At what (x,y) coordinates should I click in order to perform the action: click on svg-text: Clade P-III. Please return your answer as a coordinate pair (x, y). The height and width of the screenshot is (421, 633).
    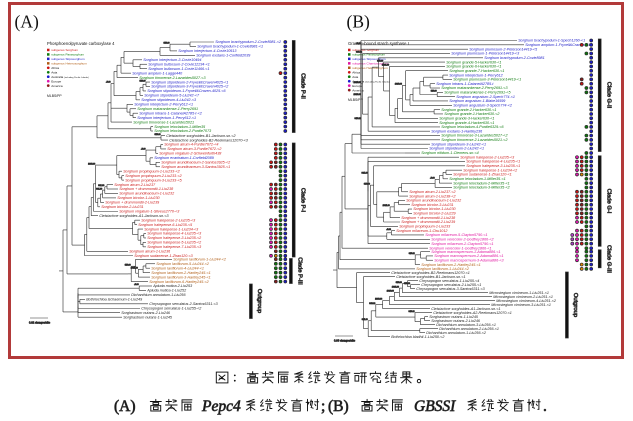
    Looking at the image, I should click on (300, 271).